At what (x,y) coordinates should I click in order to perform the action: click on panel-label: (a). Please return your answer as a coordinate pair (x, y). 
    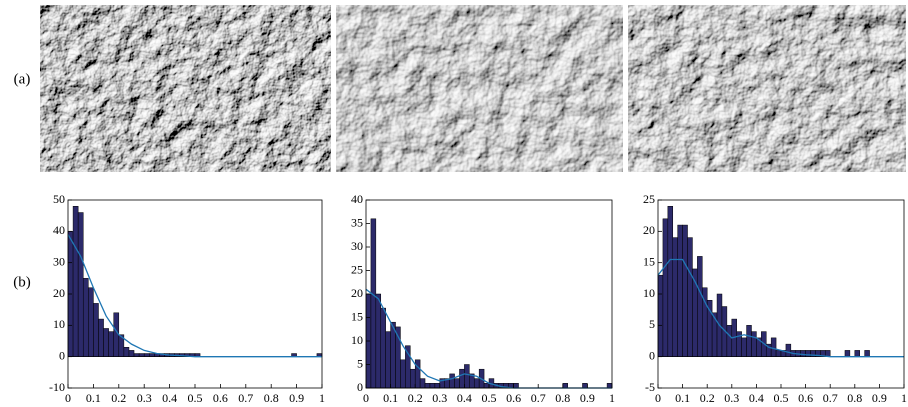
    Looking at the image, I should click on (22, 79).